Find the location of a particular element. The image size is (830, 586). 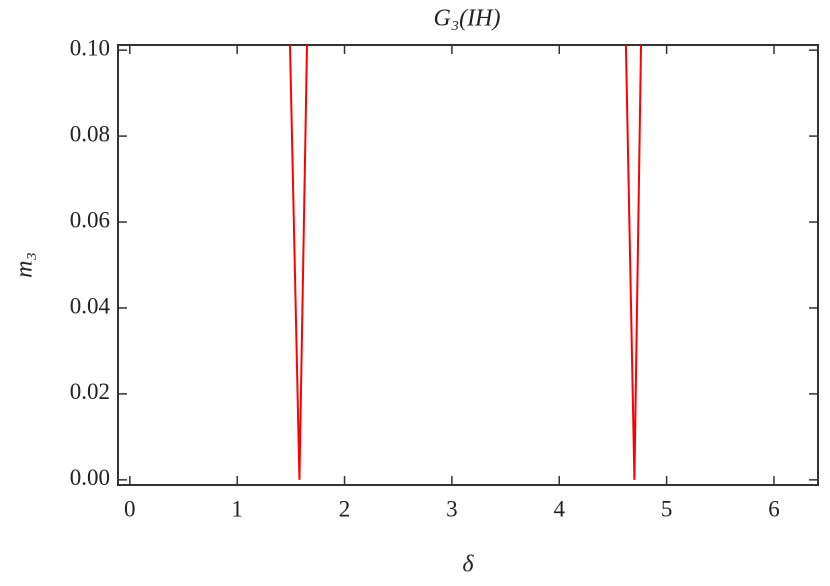

x-tick-label: 4 is located at coordinates (560, 508).